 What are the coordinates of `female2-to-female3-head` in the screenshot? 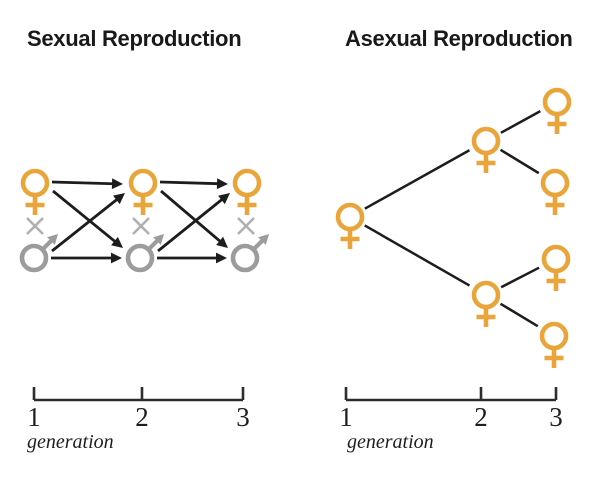 It's located at (222, 184).